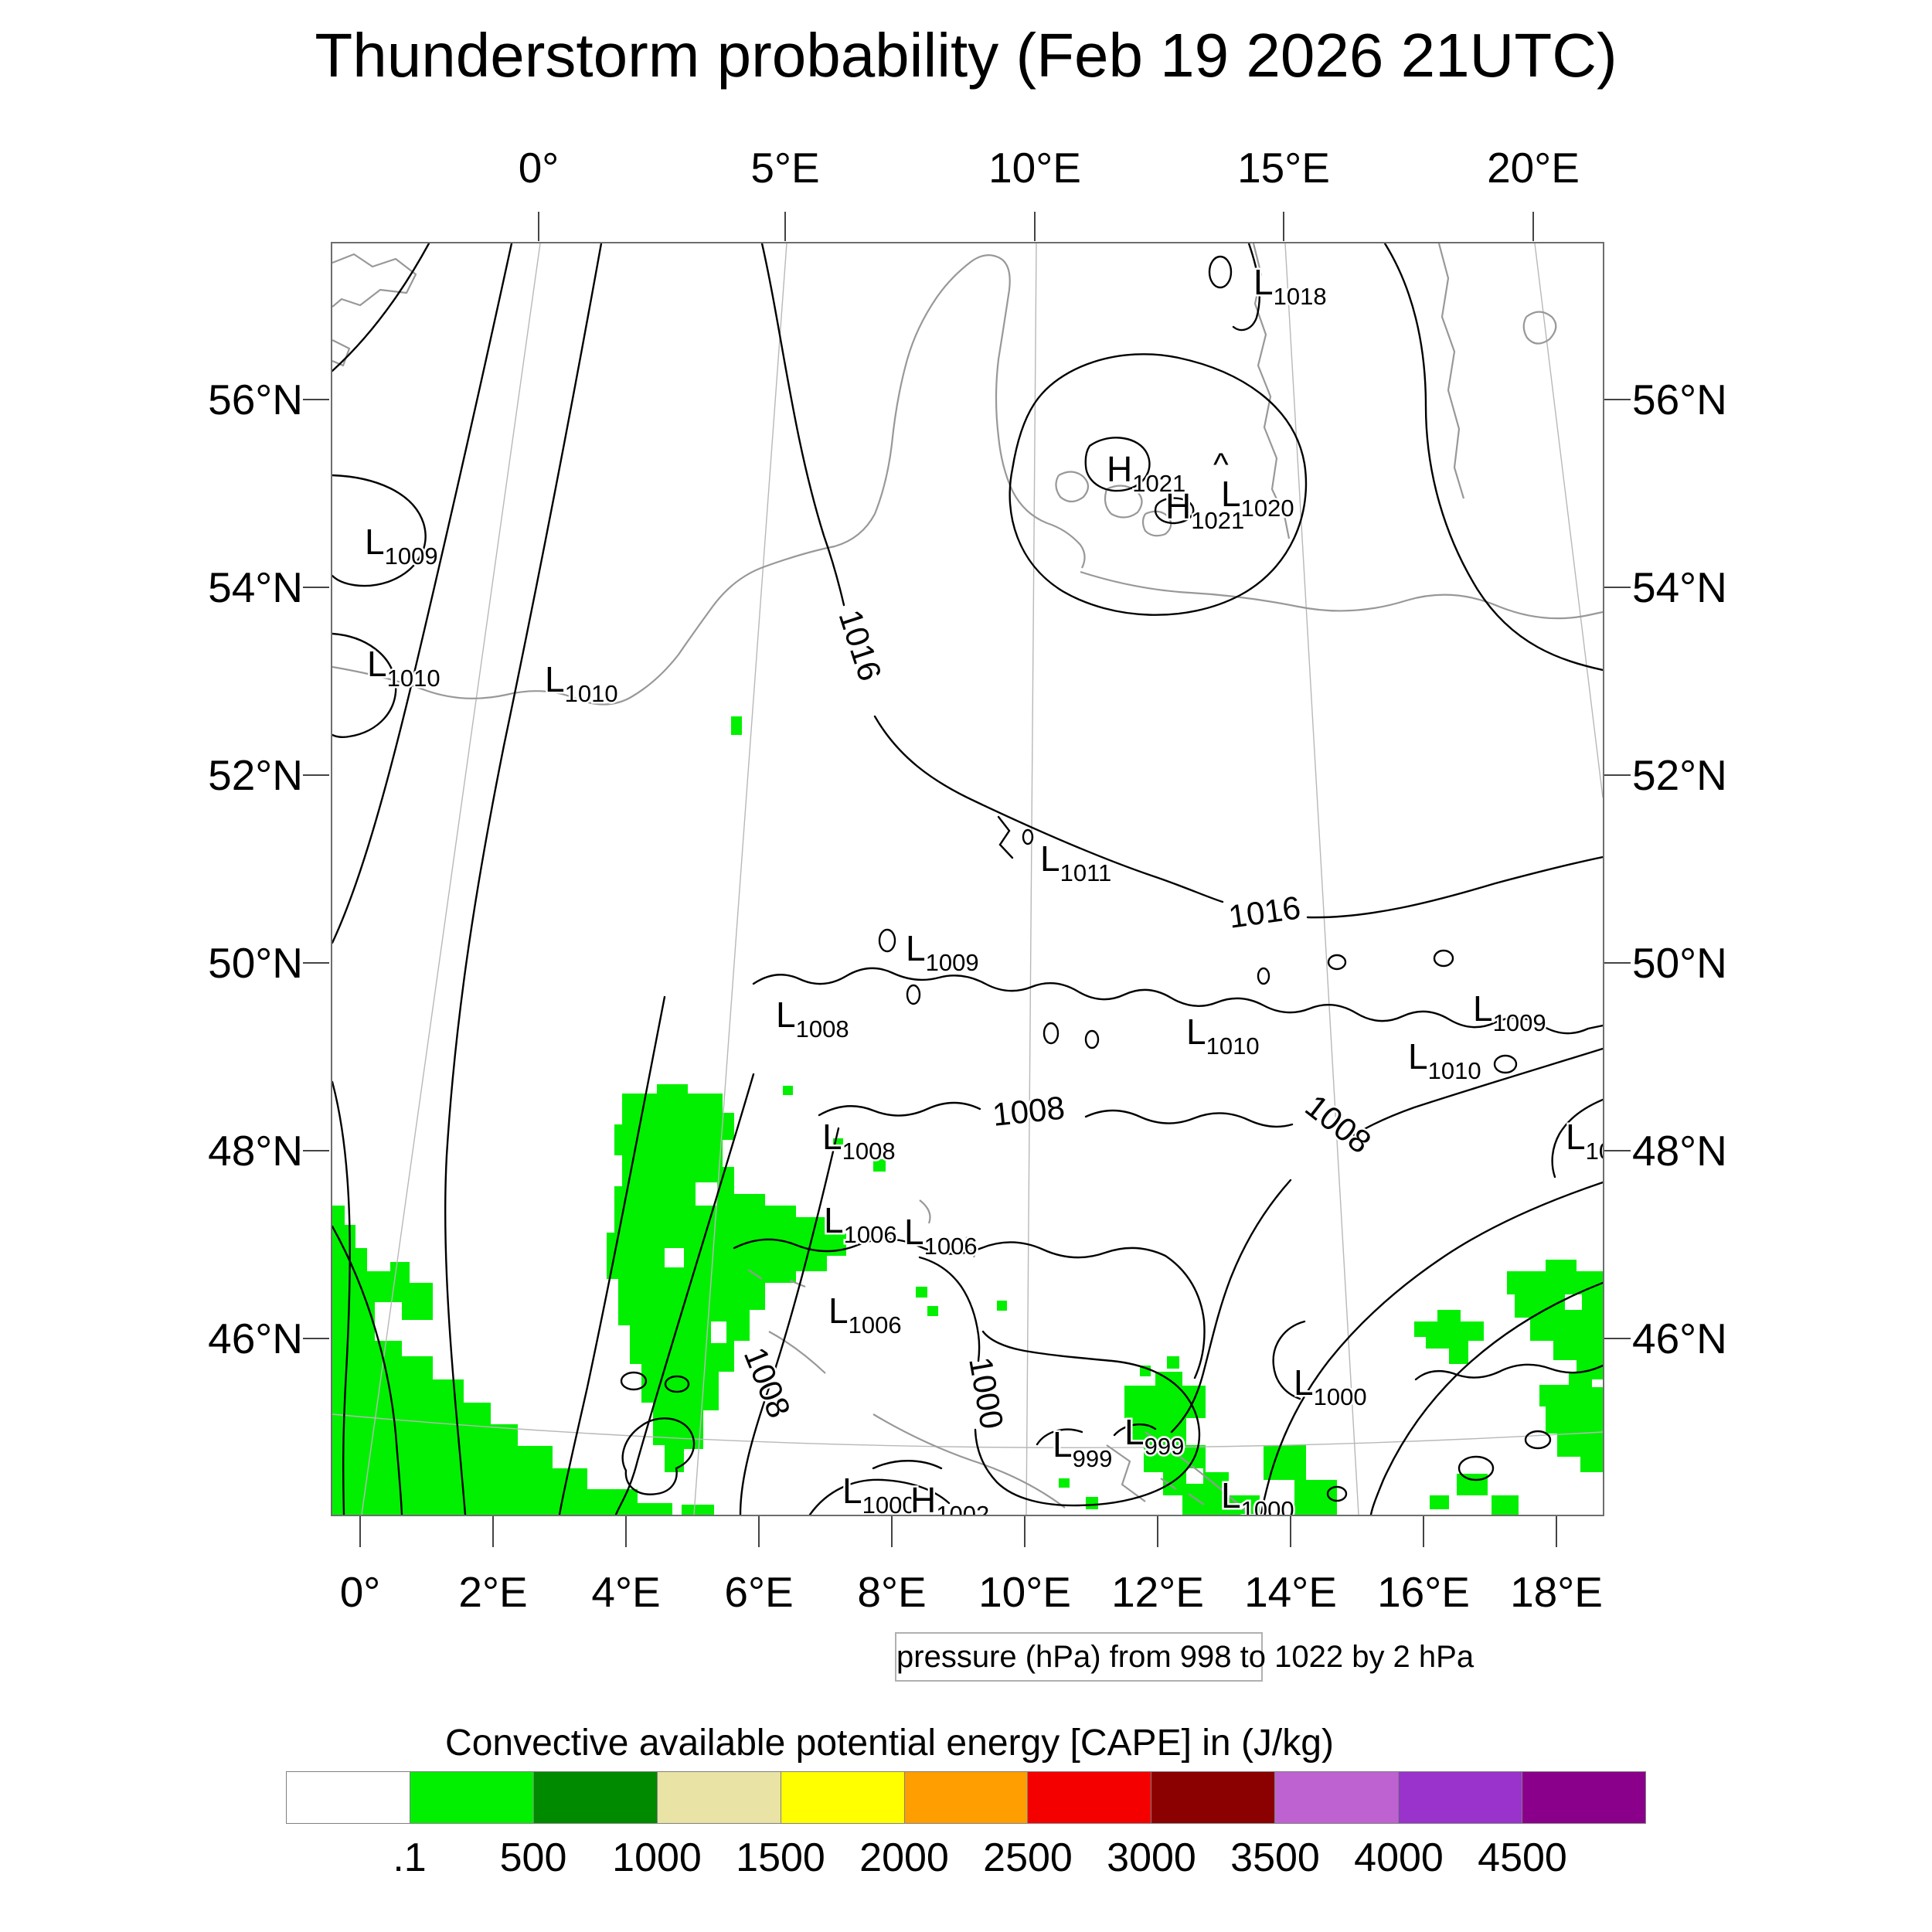  What do you see at coordinates (1192, 1444) in the screenshot?
I see `cape-patch-italy` at bounding box center [1192, 1444].